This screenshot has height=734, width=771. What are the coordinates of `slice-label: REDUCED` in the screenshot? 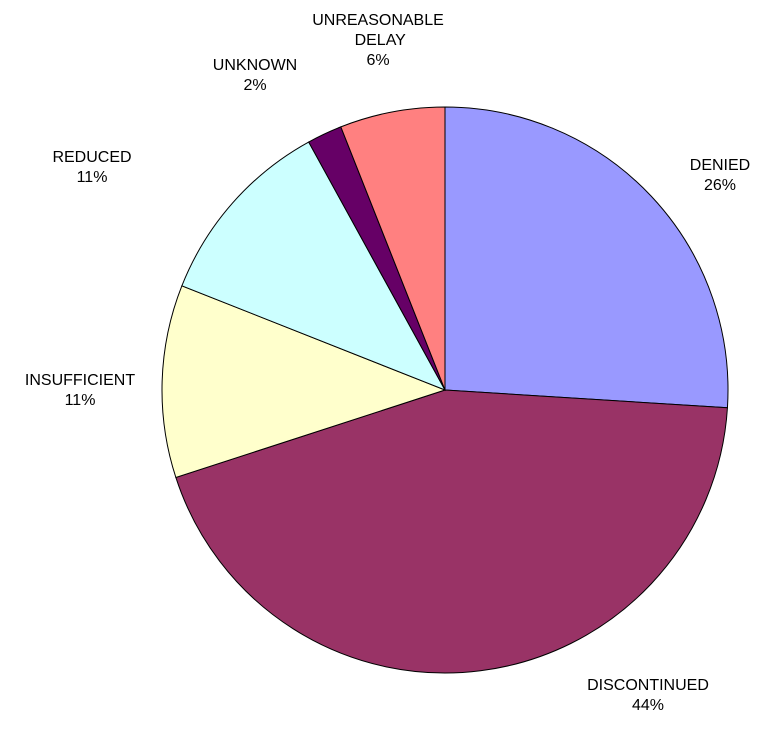 It's located at (91, 157).